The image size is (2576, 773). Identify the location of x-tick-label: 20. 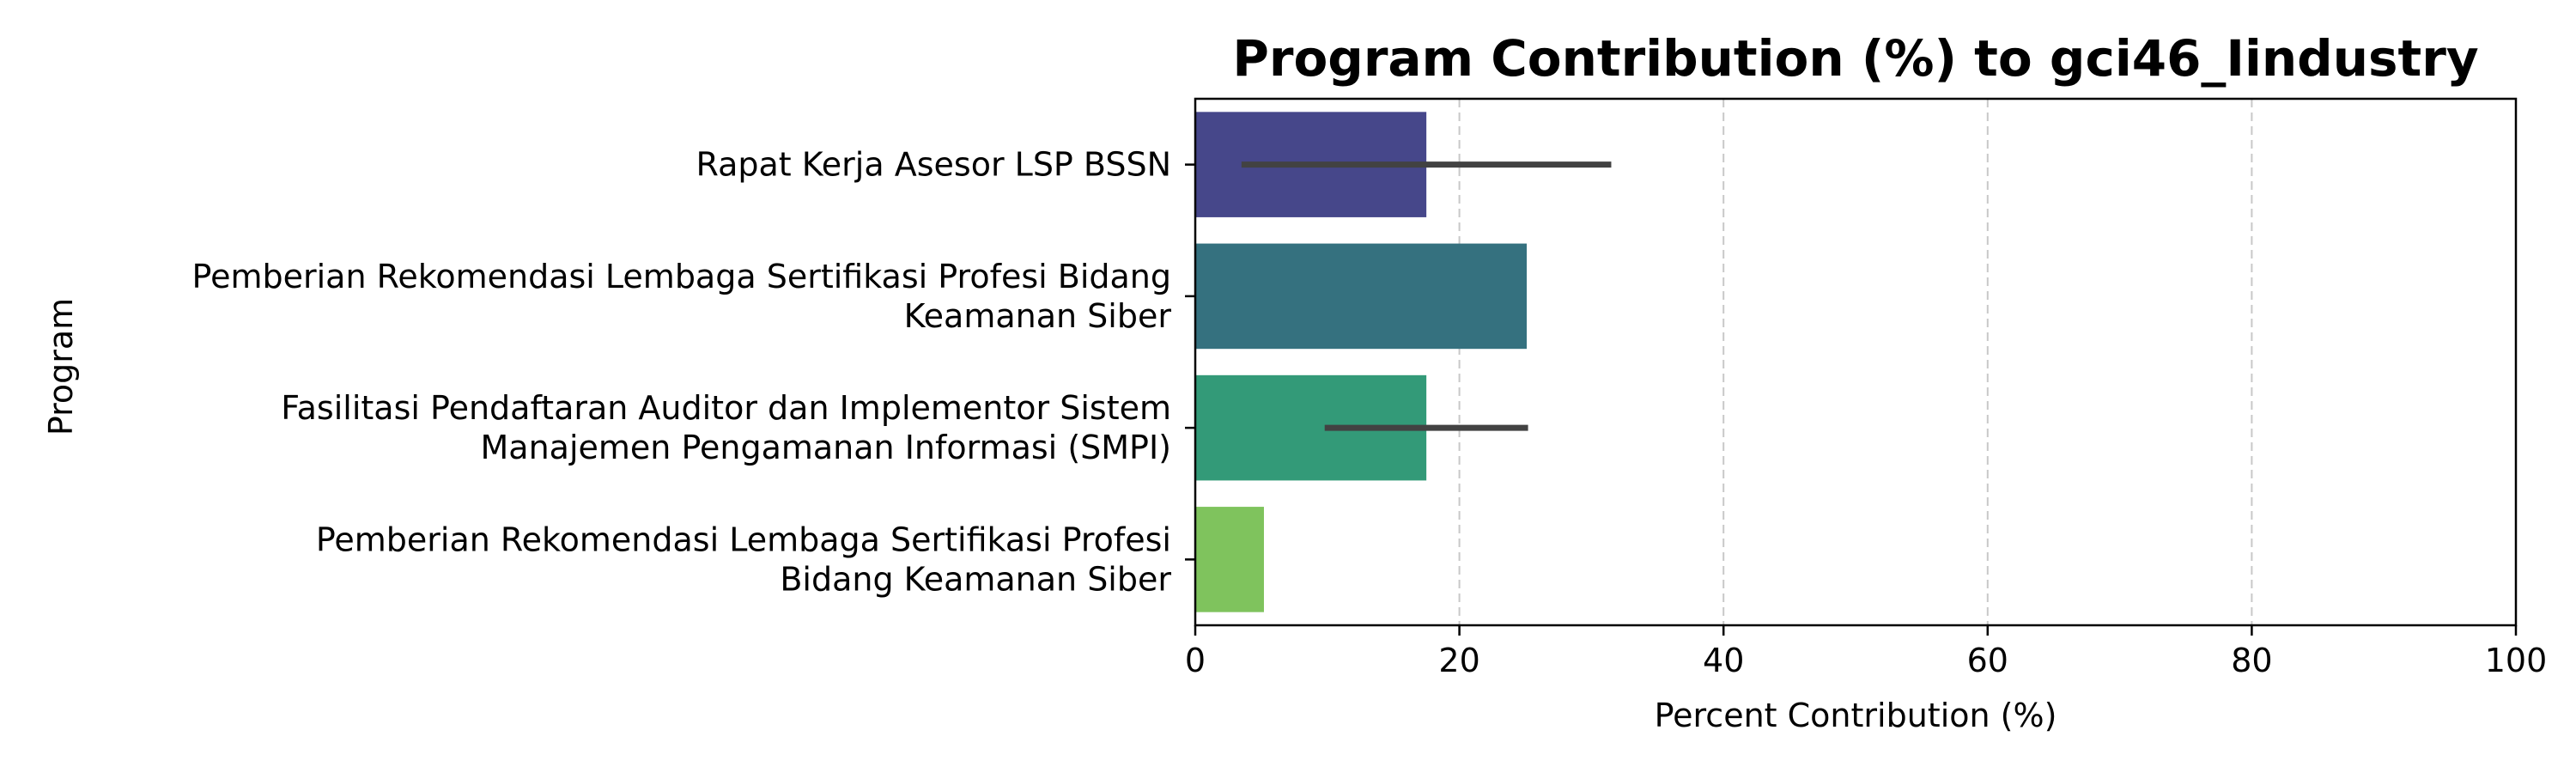
(1459, 660).